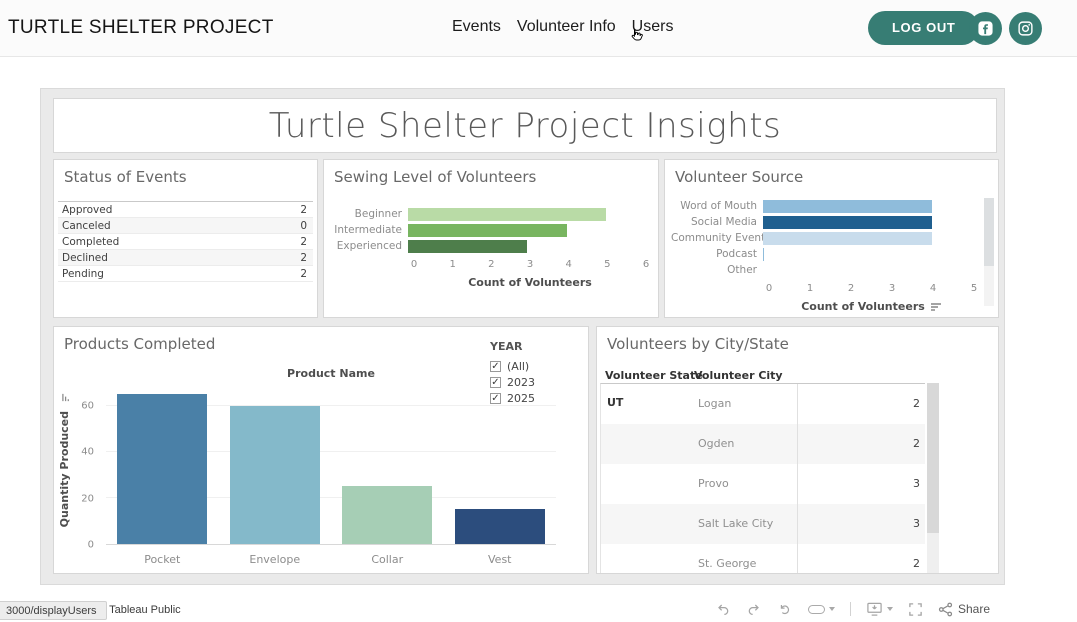 Image resolution: width=1077 pixels, height=622 pixels. Describe the element at coordinates (915, 609) in the screenshot. I see `fullscreen-icon` at that location.